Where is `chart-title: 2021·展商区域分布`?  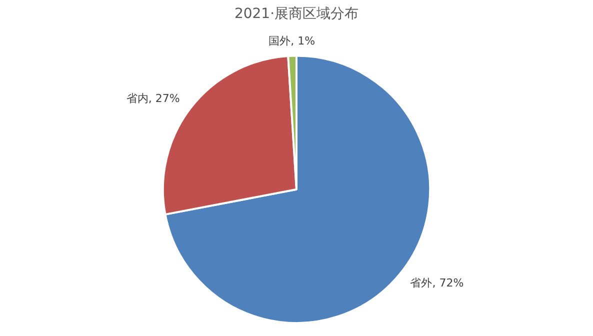
chart-title: 2021·展商区域分布 is located at coordinates (296, 14).